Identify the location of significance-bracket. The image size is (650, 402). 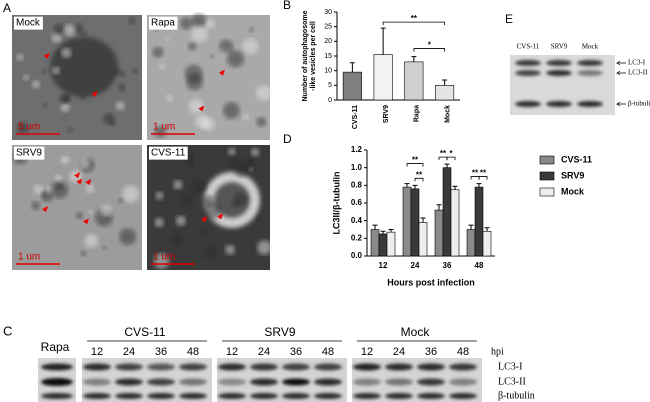
(414, 23).